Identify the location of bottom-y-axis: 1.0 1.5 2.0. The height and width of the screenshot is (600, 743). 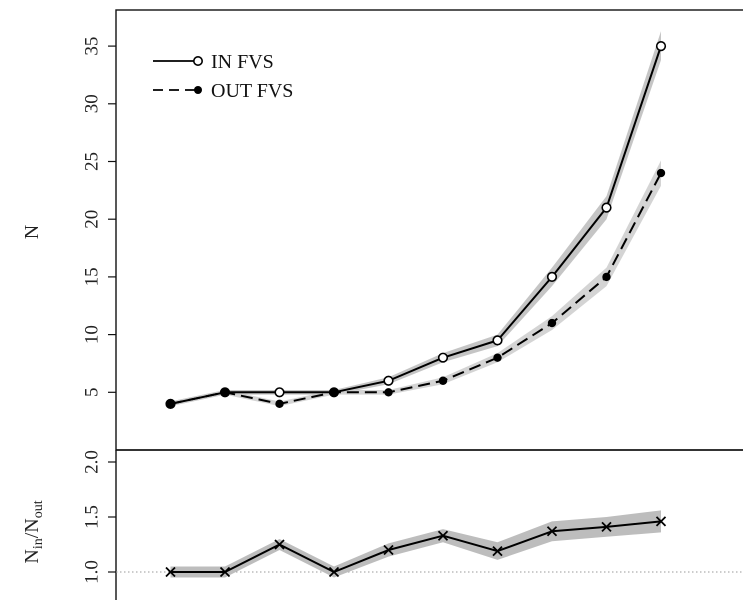
(98, 517).